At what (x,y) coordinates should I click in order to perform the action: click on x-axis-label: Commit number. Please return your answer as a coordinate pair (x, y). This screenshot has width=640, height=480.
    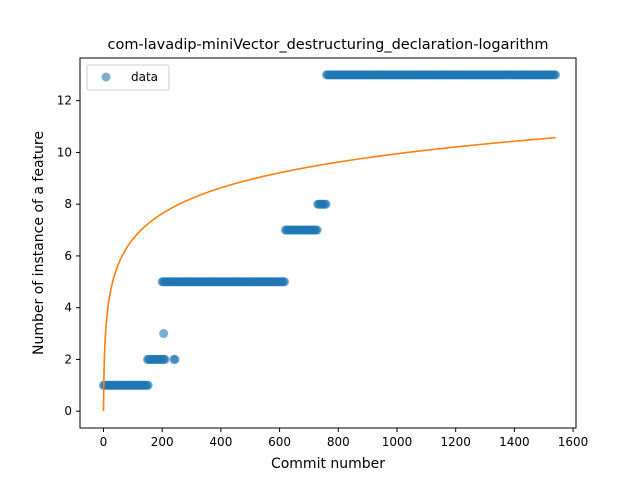
    Looking at the image, I should click on (328, 464).